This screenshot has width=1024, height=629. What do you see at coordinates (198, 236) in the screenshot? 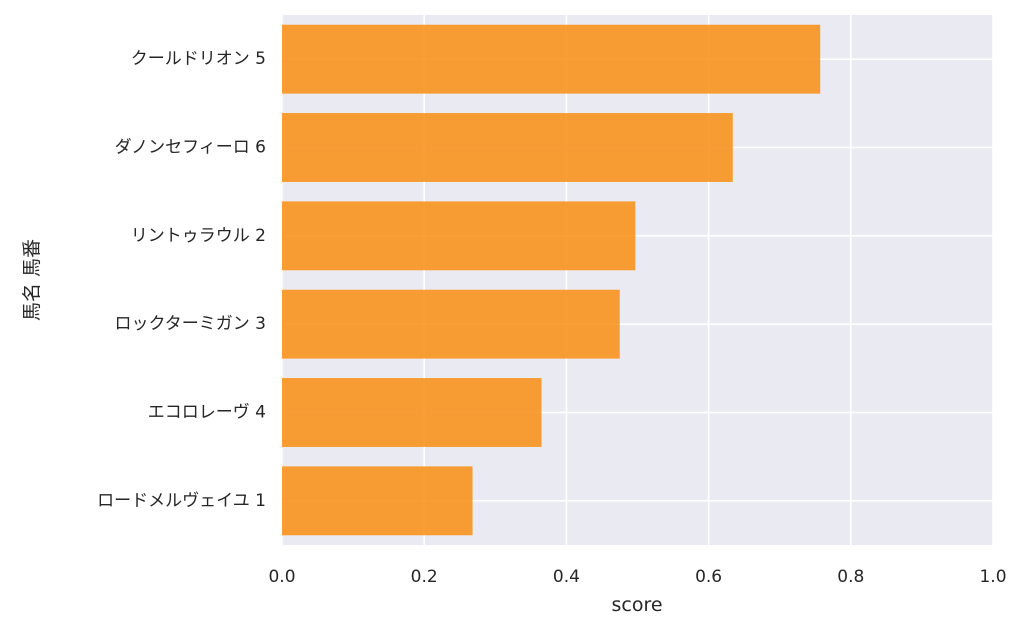
I see `y-tick-label-2: リントゥラウル 2` at bounding box center [198, 236].